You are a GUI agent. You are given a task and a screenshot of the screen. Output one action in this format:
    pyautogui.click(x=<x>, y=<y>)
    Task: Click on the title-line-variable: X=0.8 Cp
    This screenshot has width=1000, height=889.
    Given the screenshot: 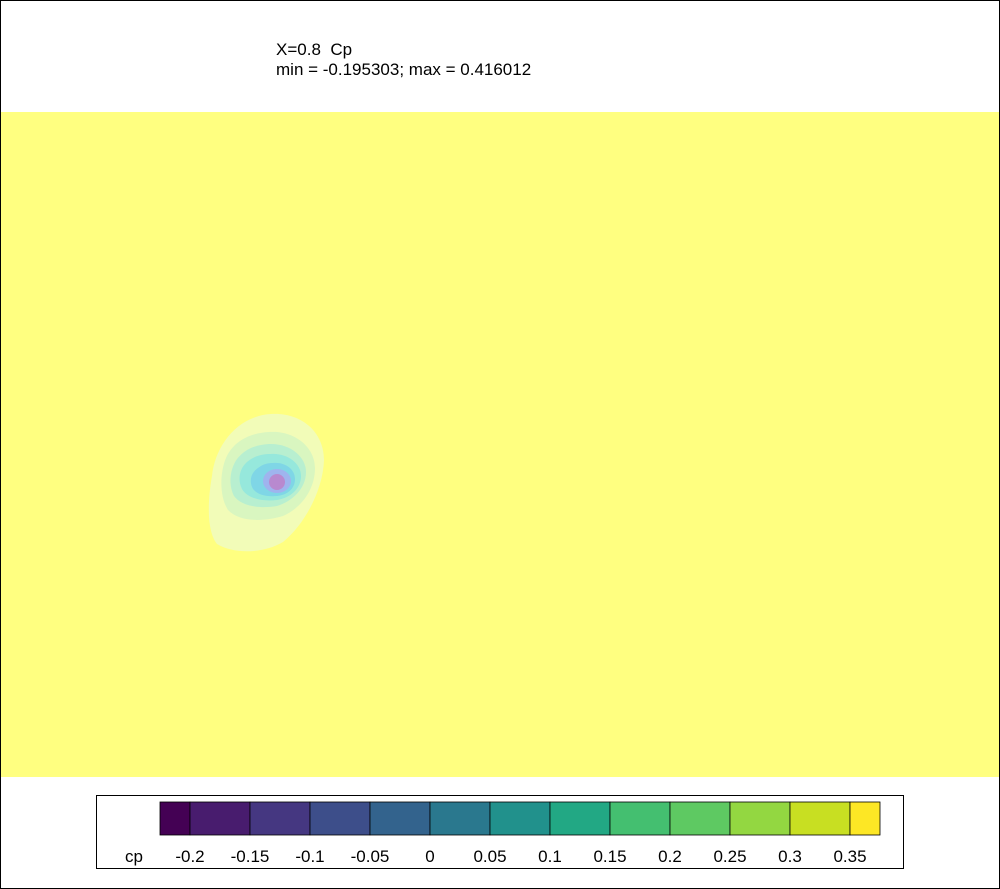 What is the action you would take?
    pyautogui.click(x=314, y=49)
    